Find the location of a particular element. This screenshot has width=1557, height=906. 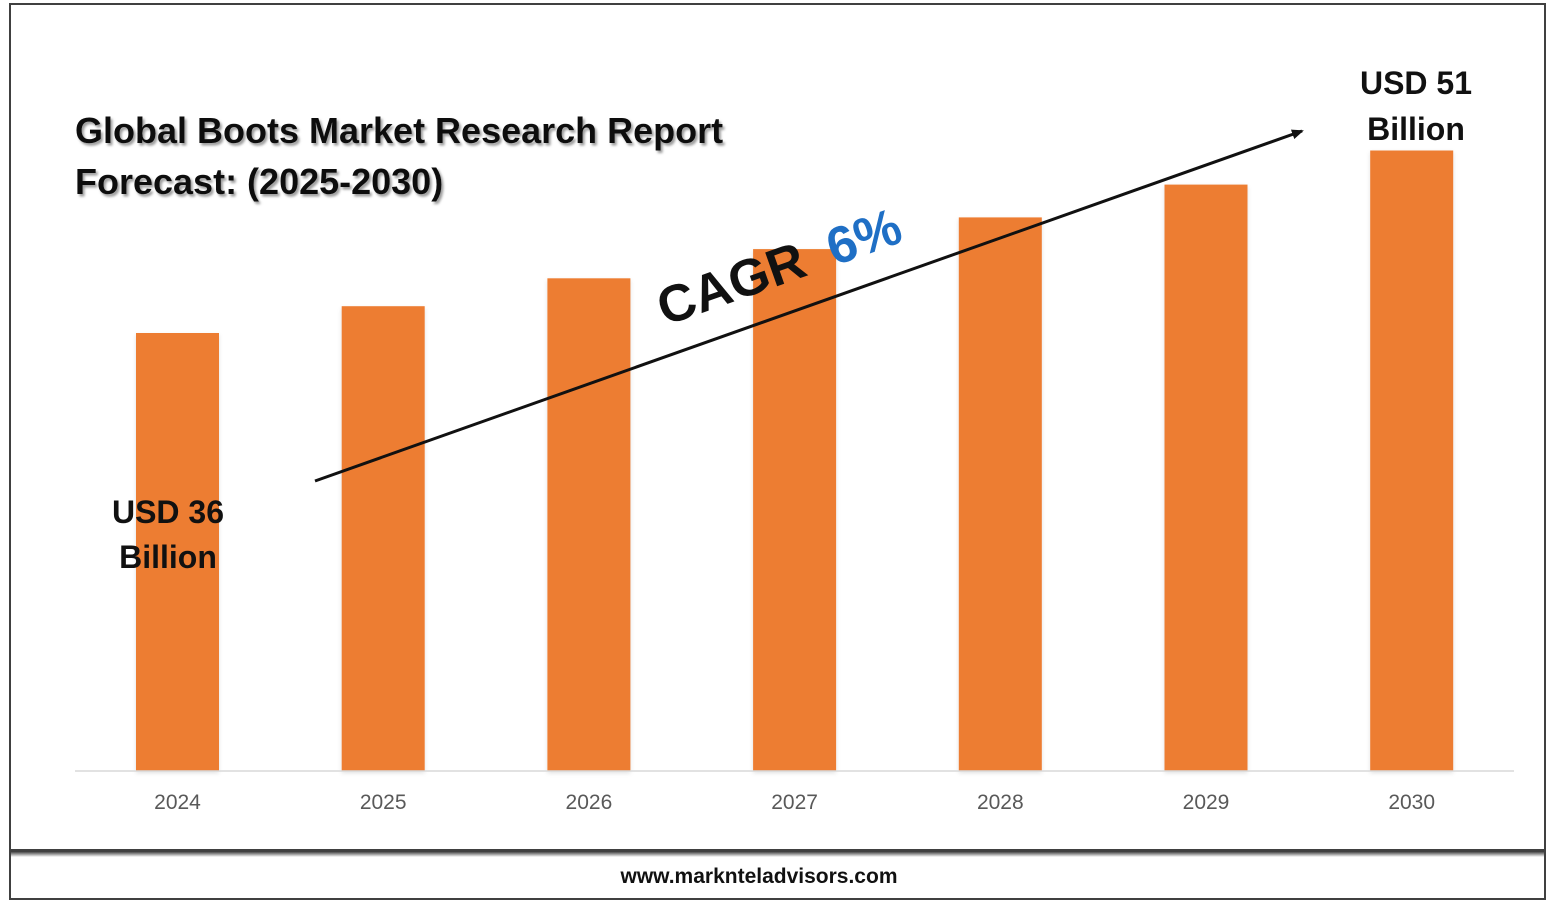

chart-title-line-1: Global Boots Market Research Report is located at coordinates (399, 130).